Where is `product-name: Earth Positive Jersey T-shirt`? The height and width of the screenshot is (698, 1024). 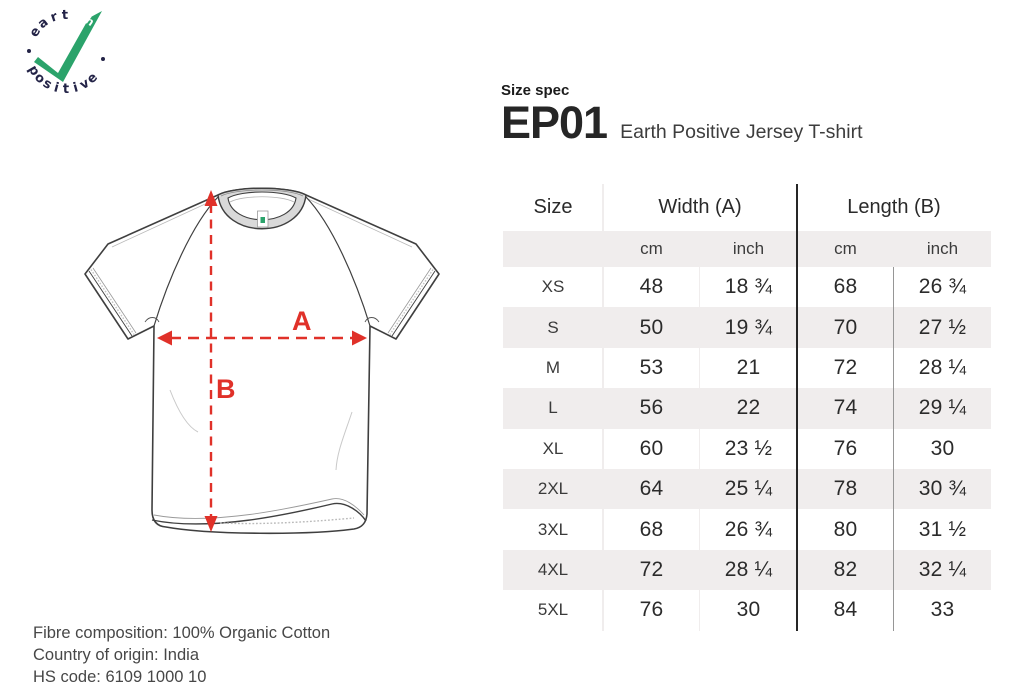 product-name: Earth Positive Jersey T-shirt is located at coordinates (741, 132).